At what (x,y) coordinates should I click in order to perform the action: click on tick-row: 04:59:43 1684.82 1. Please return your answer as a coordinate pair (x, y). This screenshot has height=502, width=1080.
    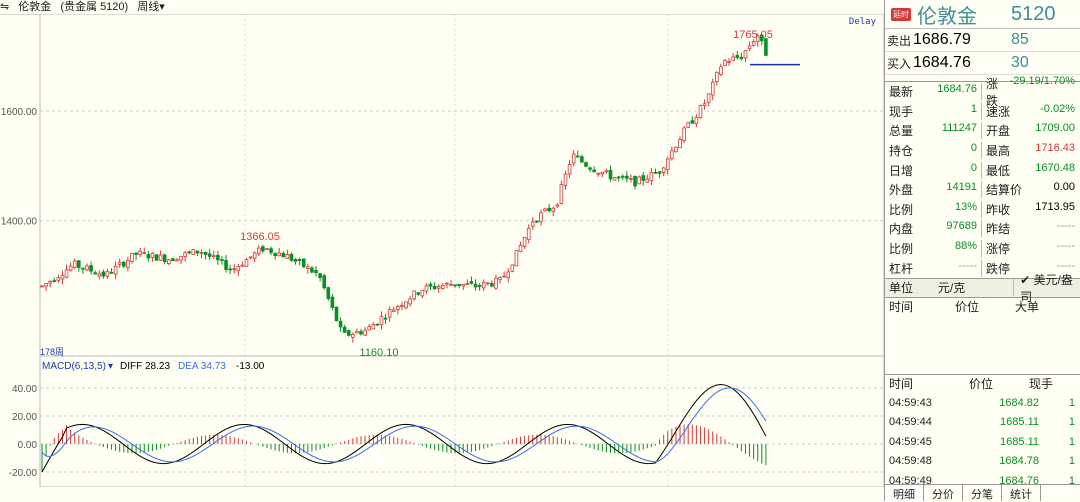
    Looking at the image, I should click on (982, 402).